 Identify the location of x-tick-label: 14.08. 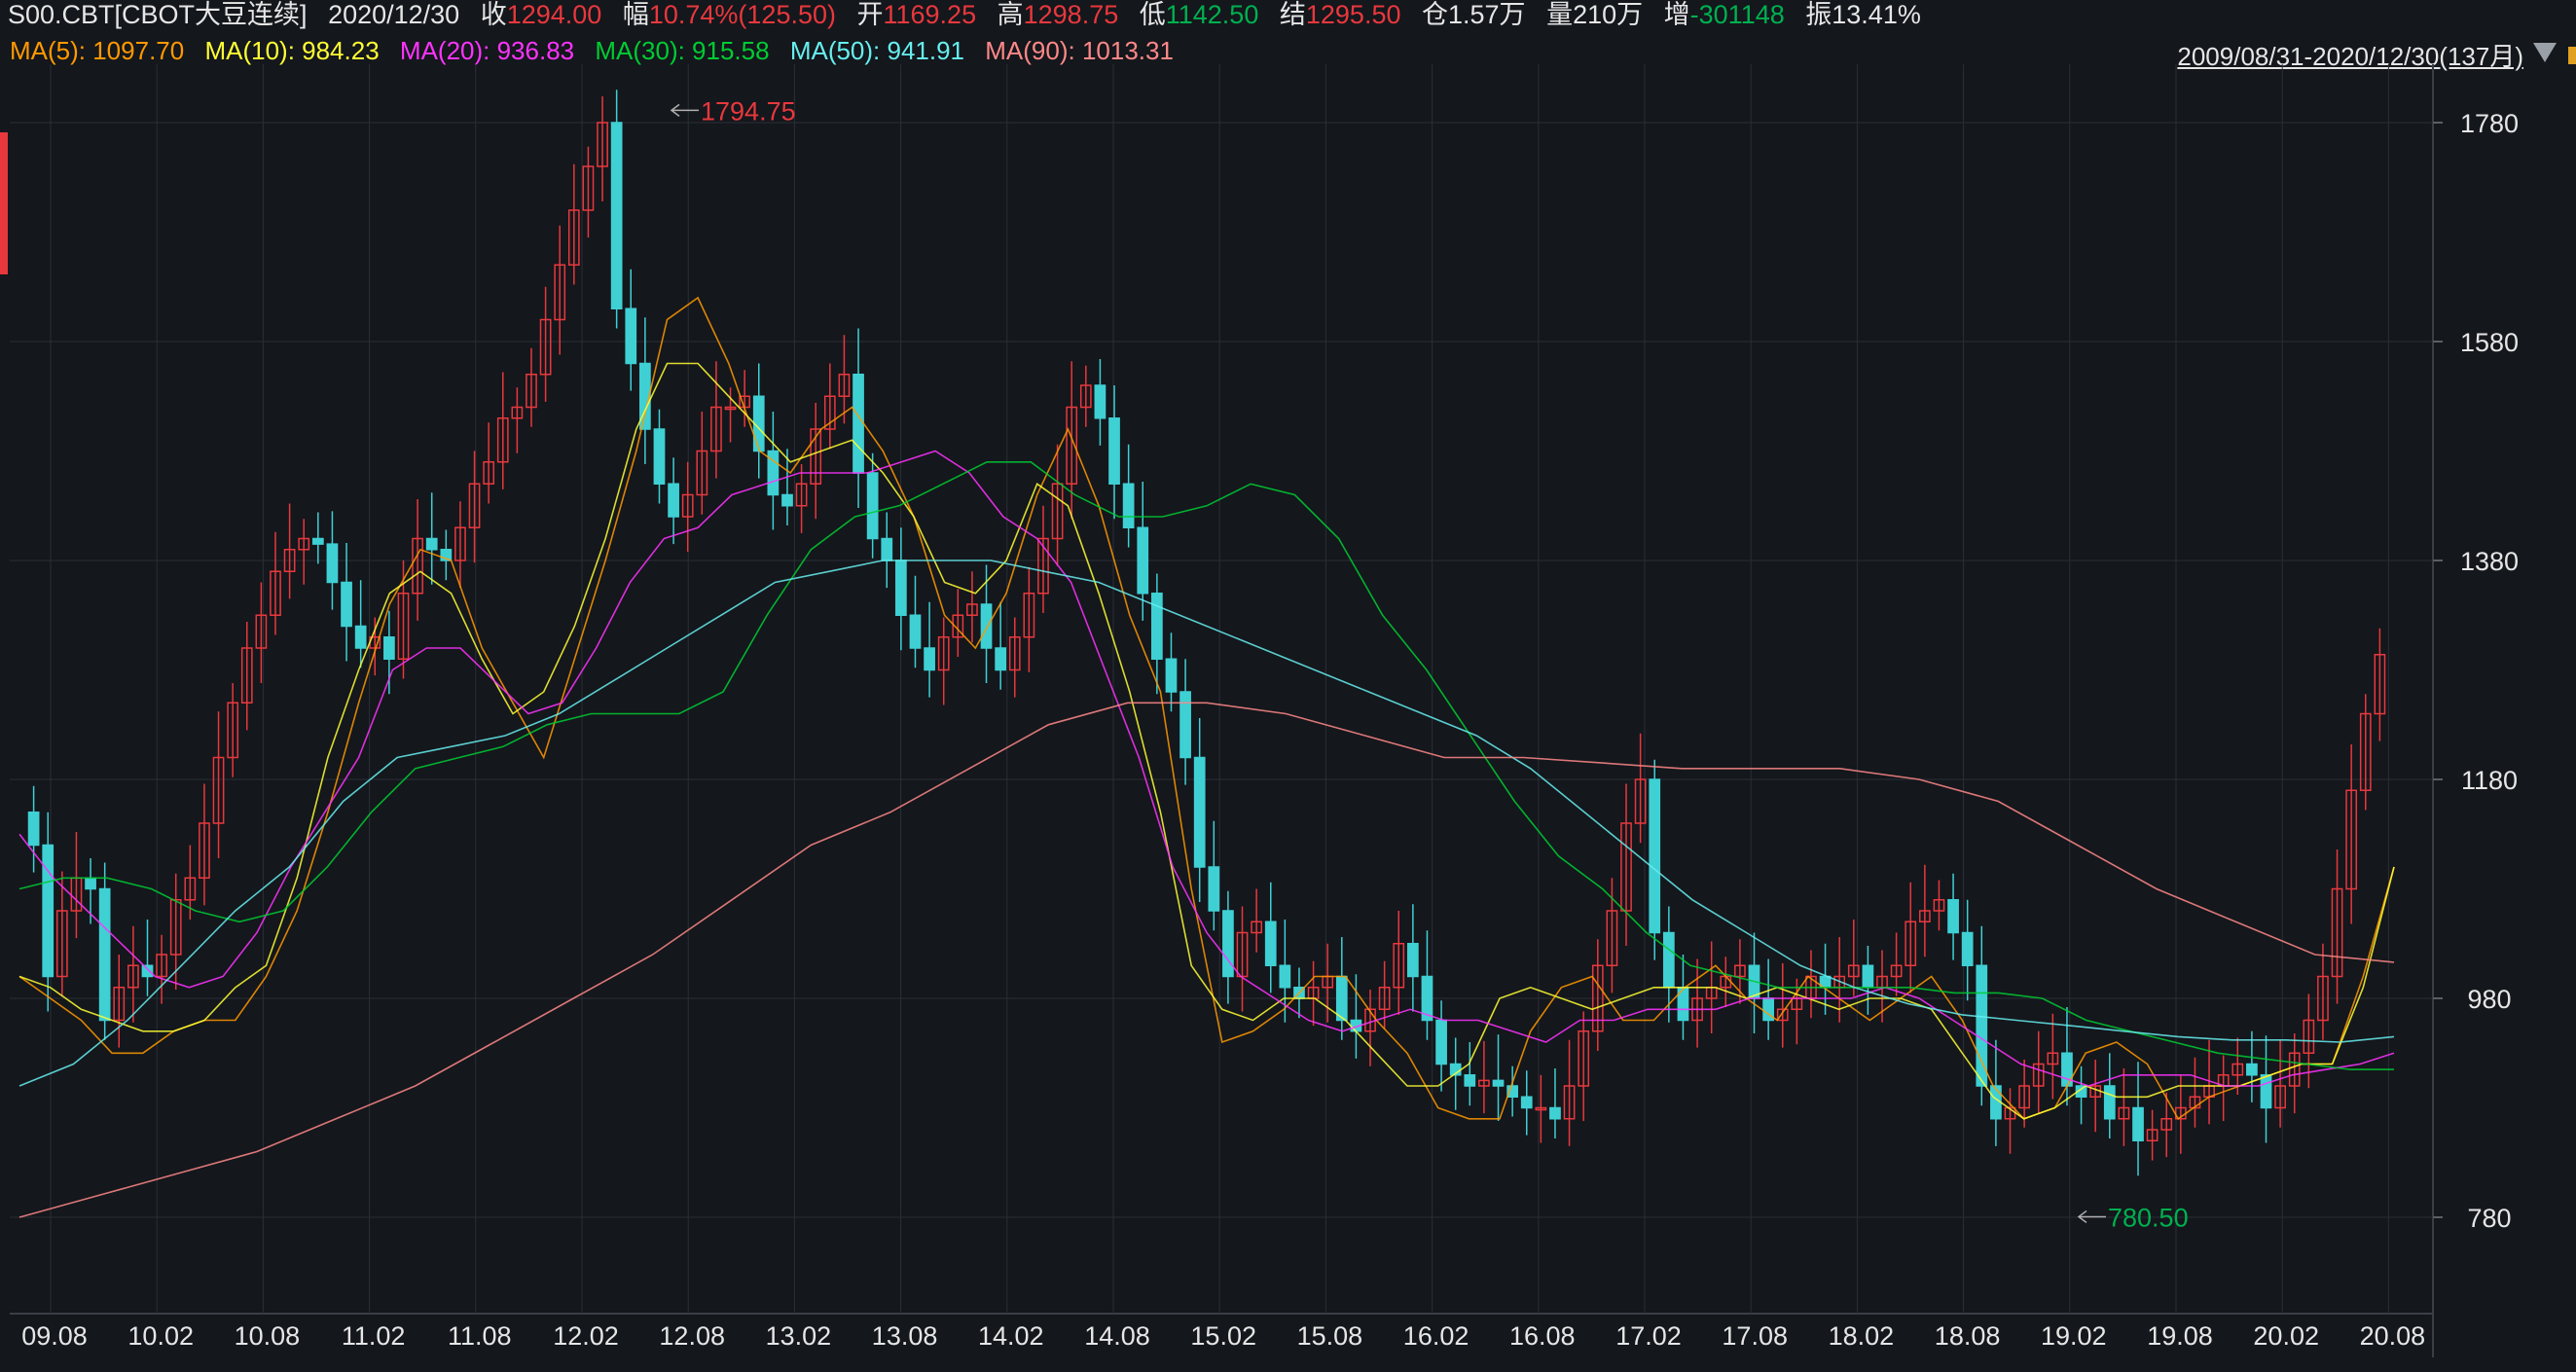
(1117, 1336).